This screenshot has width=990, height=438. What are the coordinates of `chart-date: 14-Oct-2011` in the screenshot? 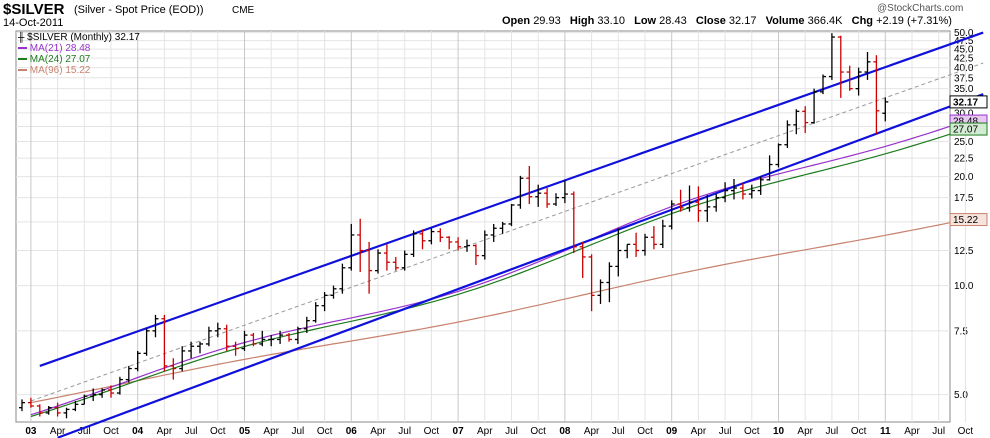 It's located at (33, 23).